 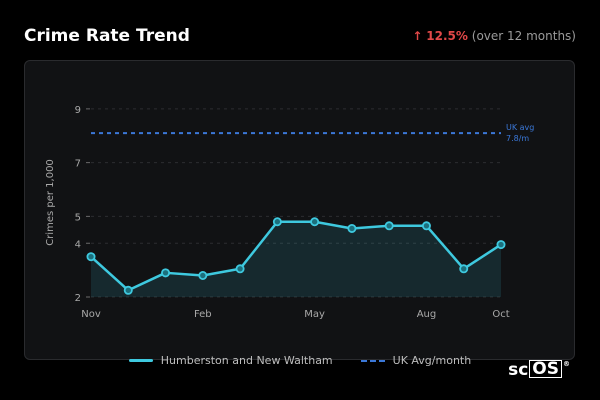 I want to click on change-value: 12.5%, so click(x=447, y=36).